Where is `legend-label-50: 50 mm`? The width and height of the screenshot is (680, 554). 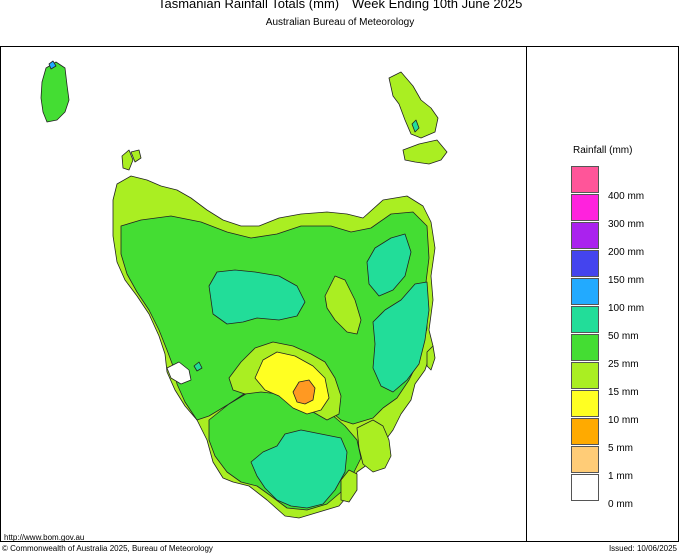
legend-label-50: 50 mm is located at coordinates (623, 336).